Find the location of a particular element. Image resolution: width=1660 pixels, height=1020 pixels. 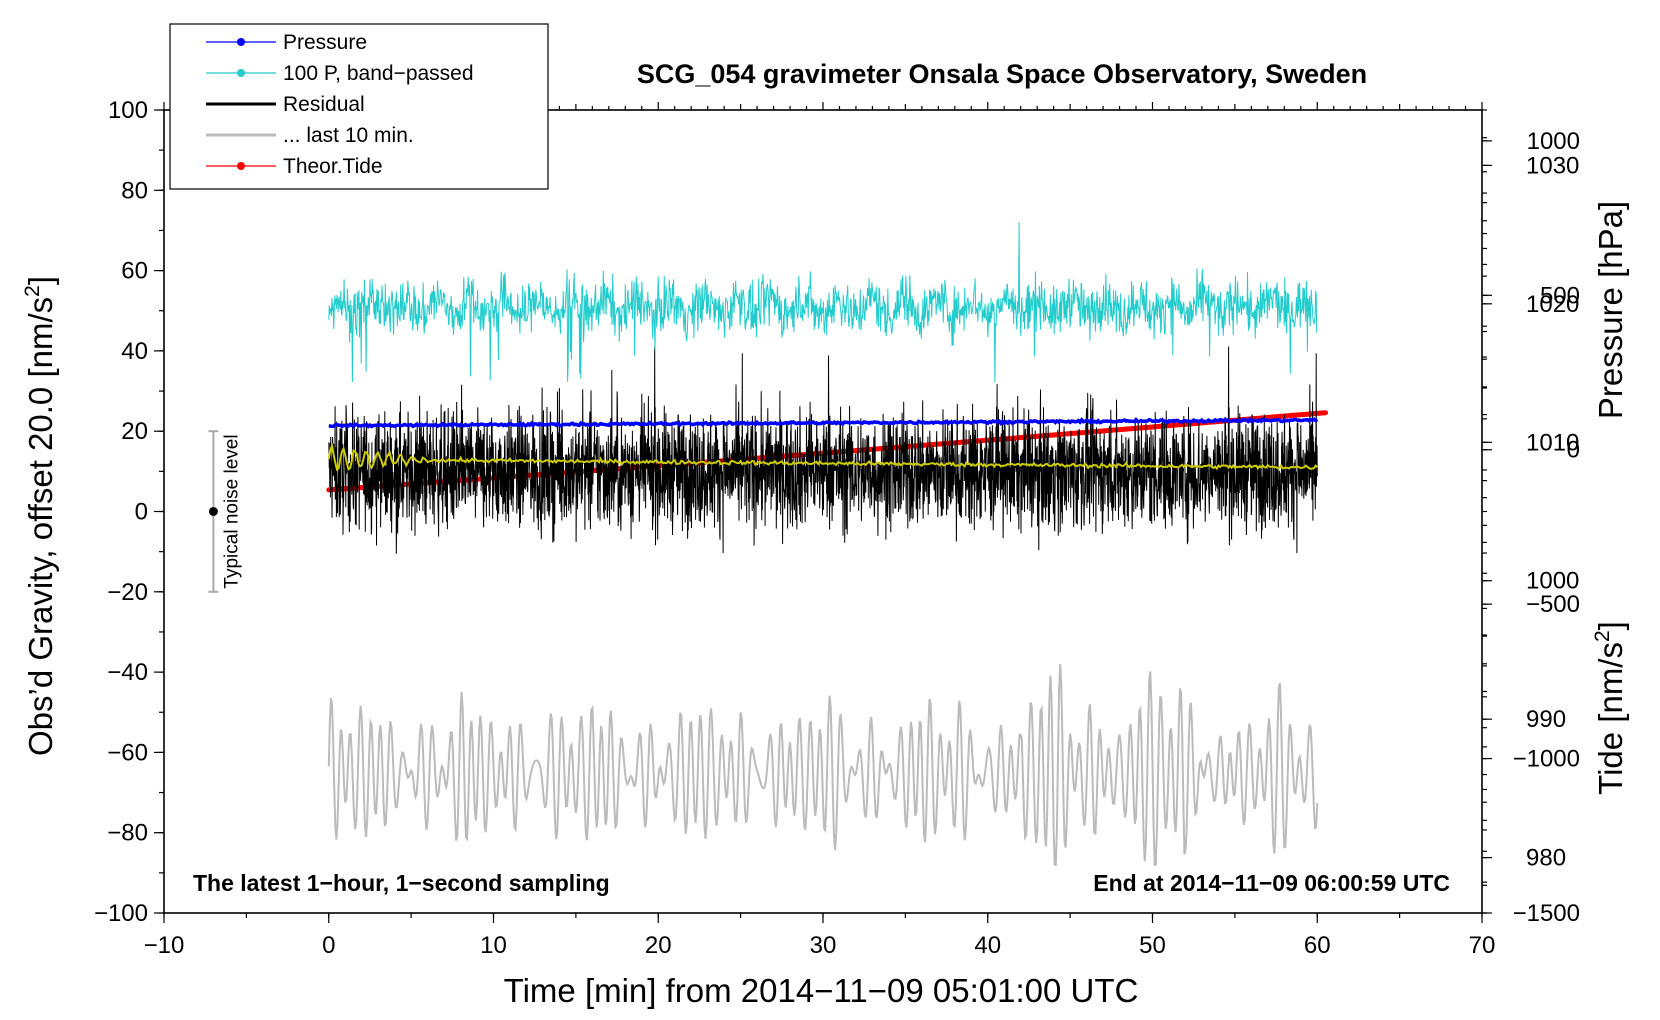

y-axis-label-tide: Tide [nm/s2] is located at coordinates (1610, 708).